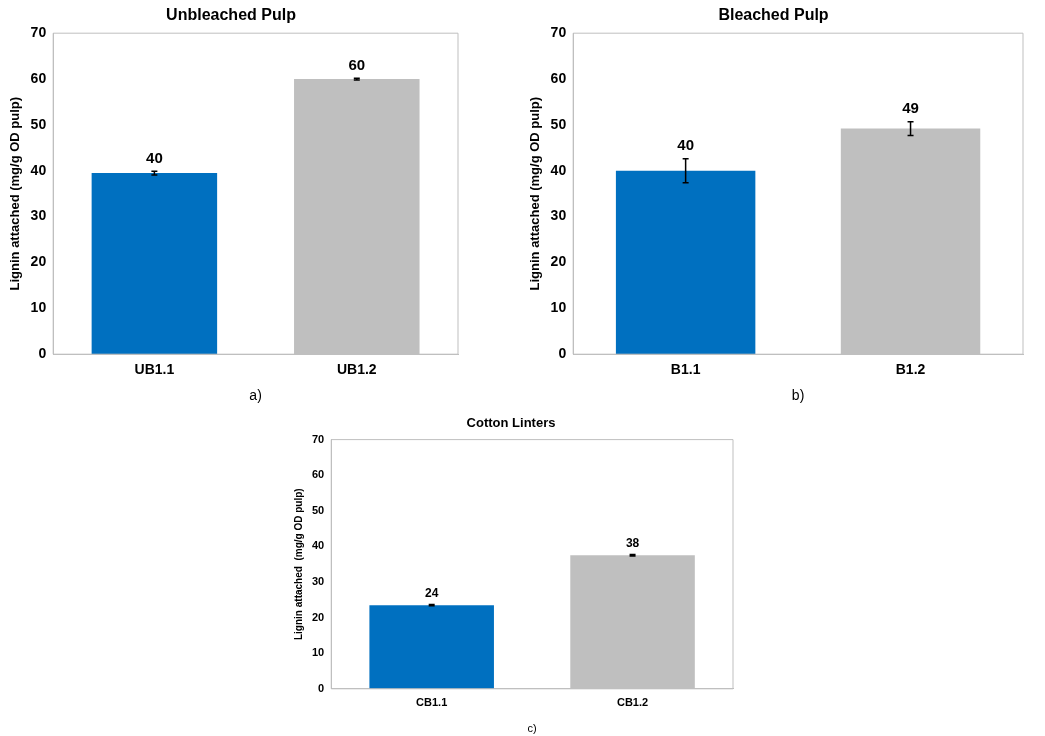 The image size is (1045, 736). I want to click on text: c), so click(532, 727).